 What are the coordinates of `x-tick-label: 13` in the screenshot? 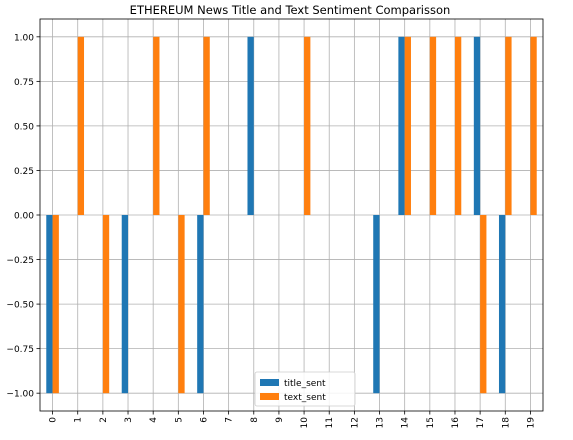 It's located at (381, 422).